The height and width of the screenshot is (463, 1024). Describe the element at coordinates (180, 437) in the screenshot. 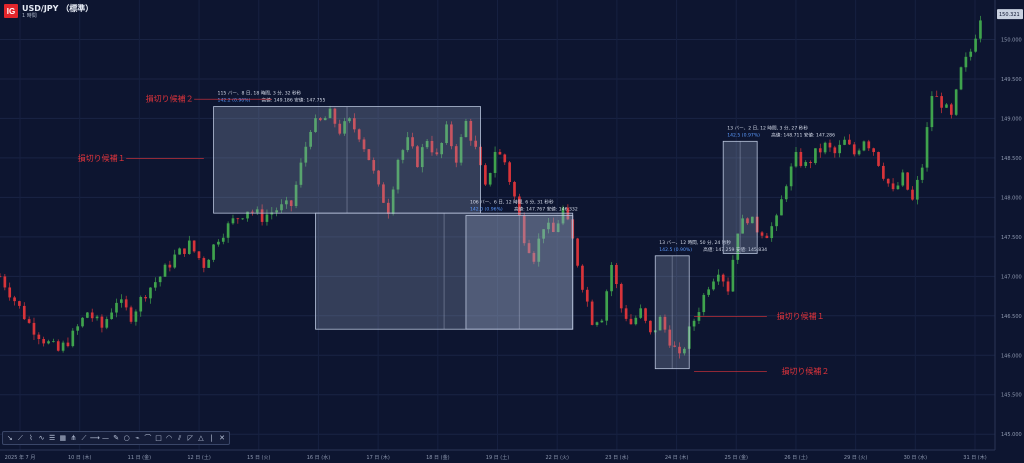

I see `channel-icon: ⫽` at that location.